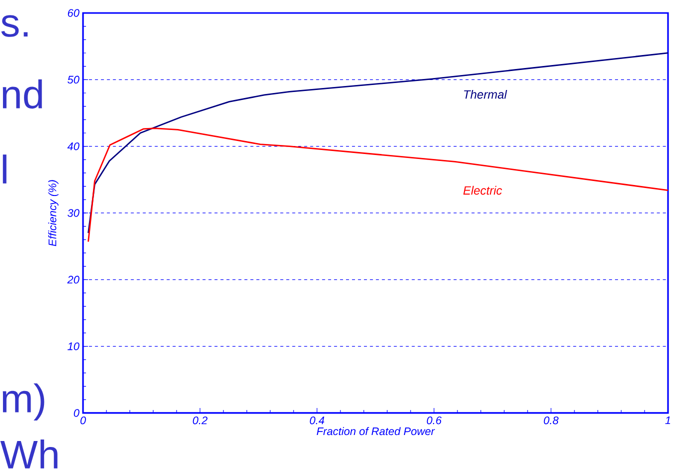 The width and height of the screenshot is (683, 474). What do you see at coordinates (73, 146) in the screenshot?
I see `y-tick-label: 40` at bounding box center [73, 146].